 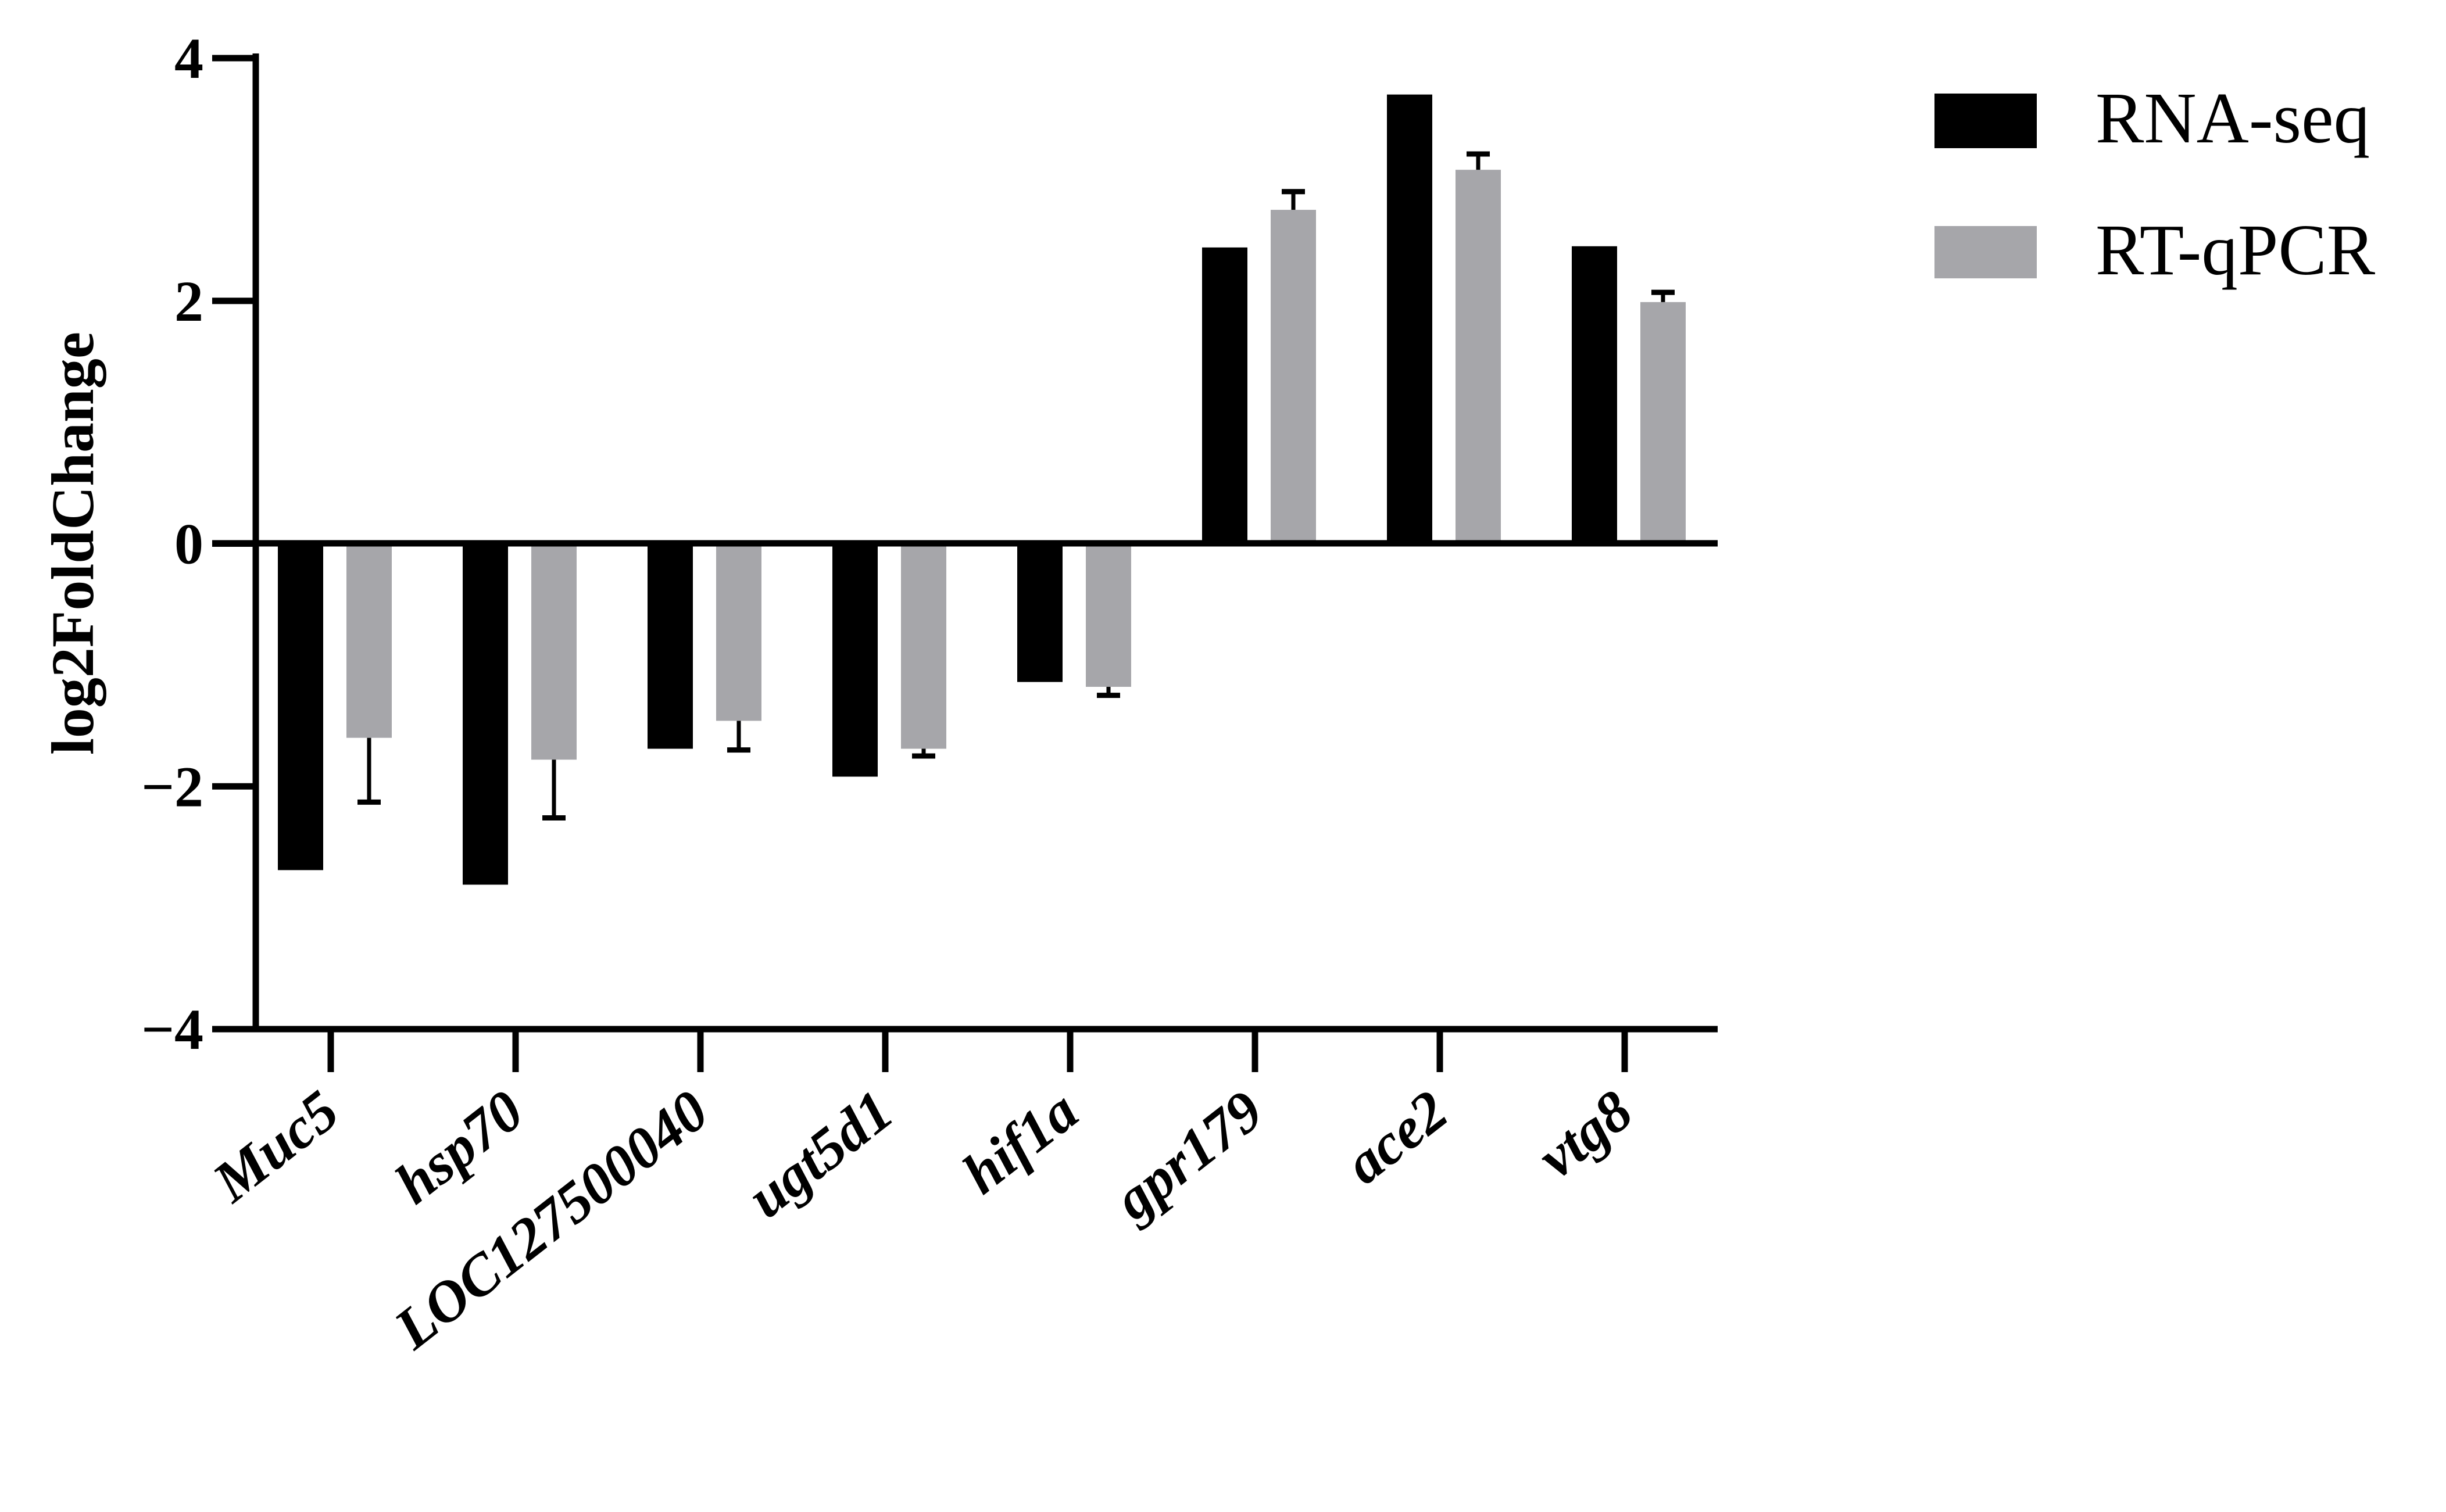 I want to click on bar-rt-qpcr-hsp70, so click(x=554, y=651).